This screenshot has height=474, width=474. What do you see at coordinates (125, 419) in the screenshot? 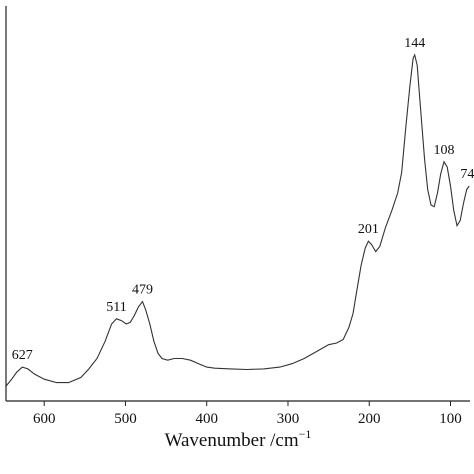
I see `x-tick-label: 500` at bounding box center [125, 419].